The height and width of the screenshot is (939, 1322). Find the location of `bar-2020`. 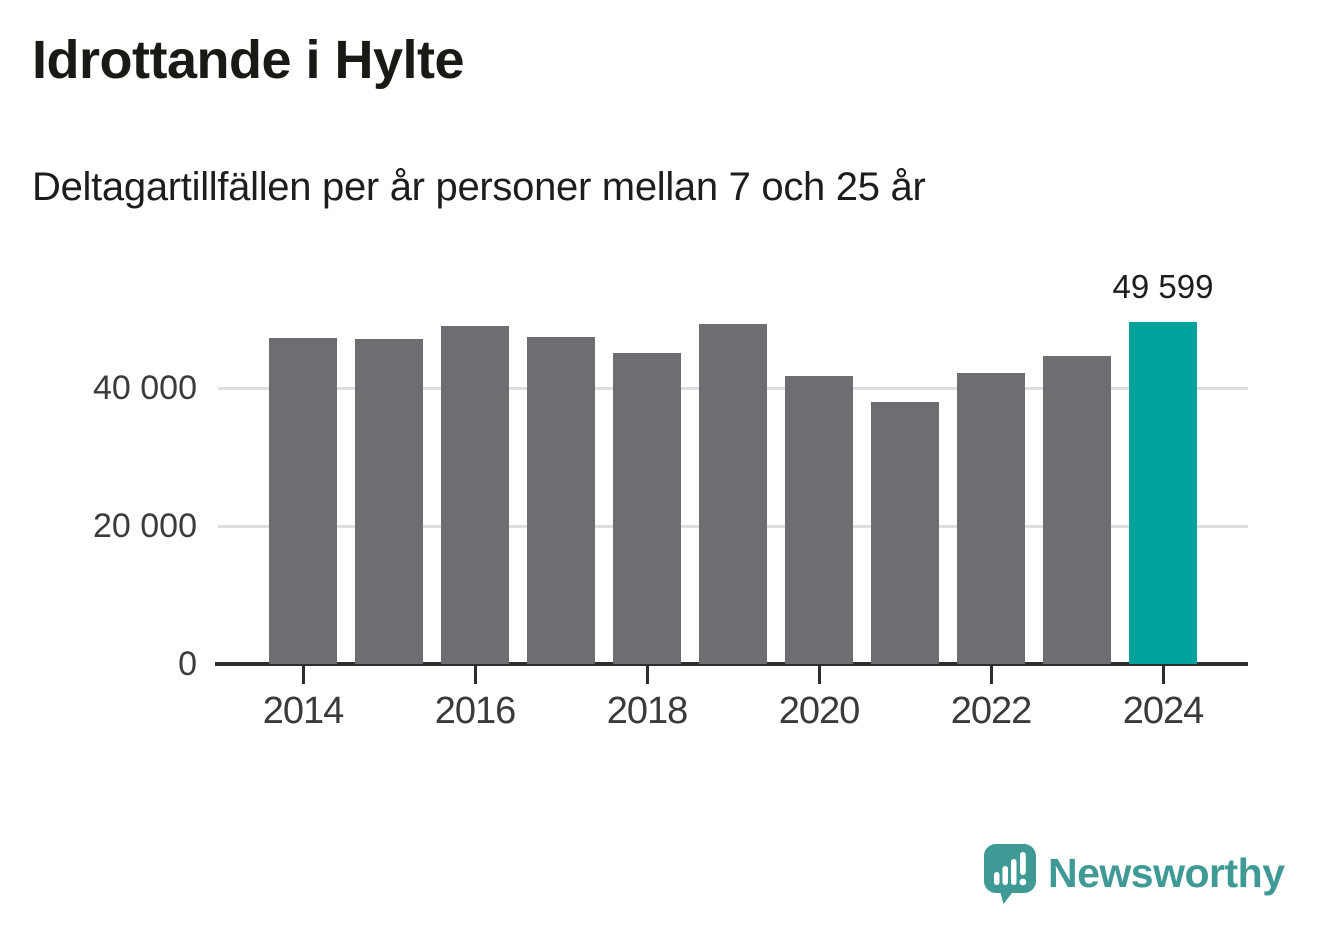

bar-2020 is located at coordinates (819, 520).